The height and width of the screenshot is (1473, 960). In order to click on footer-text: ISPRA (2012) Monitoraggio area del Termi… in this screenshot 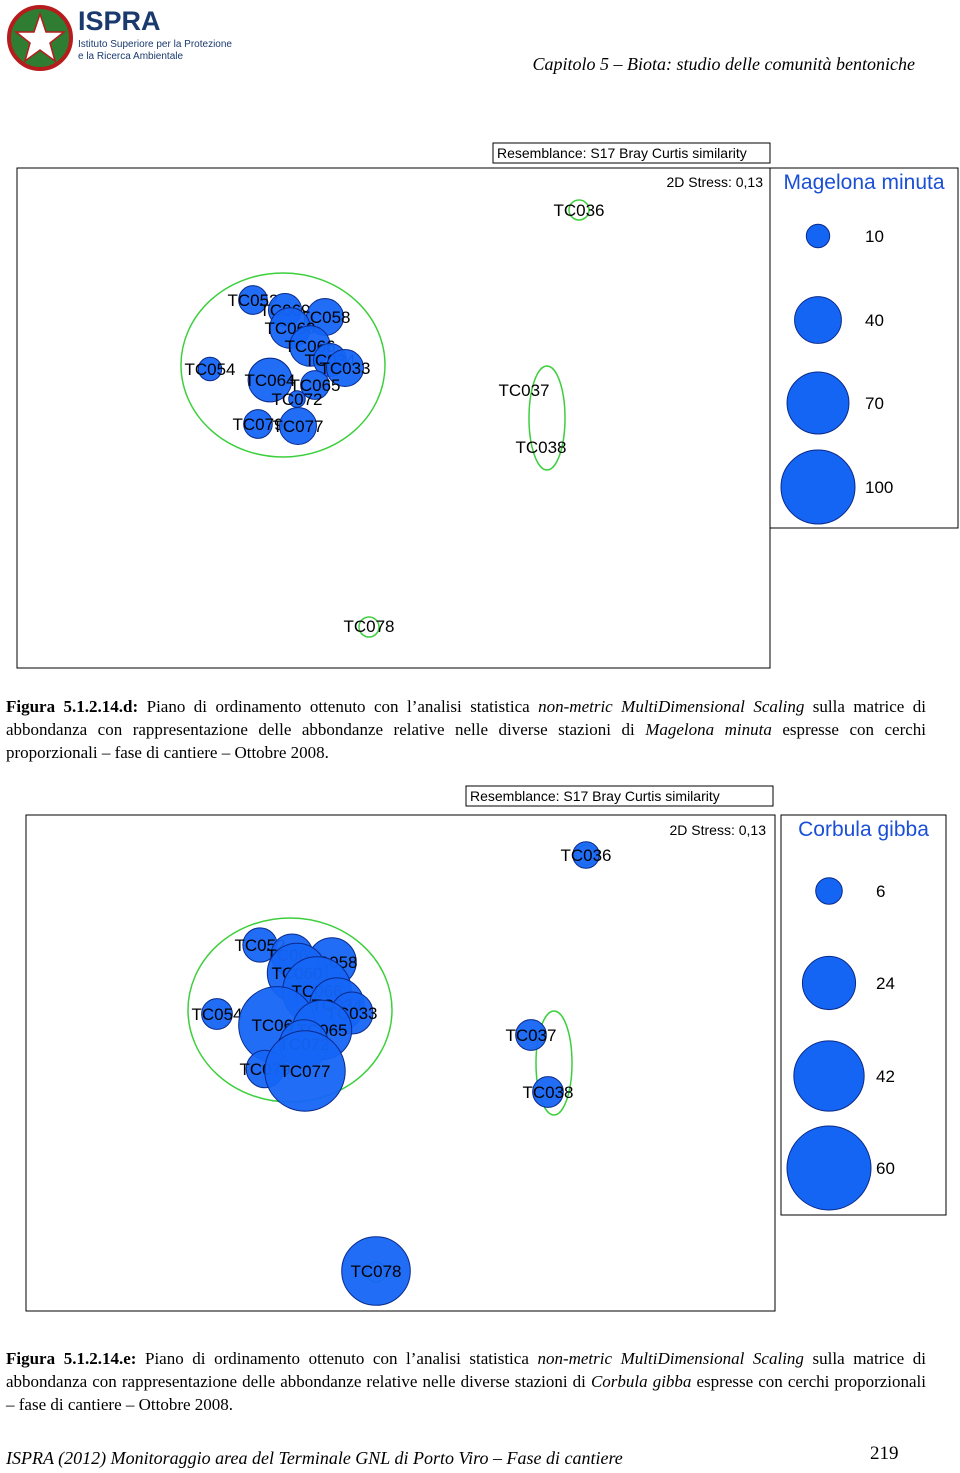, I will do `click(314, 1458)`.